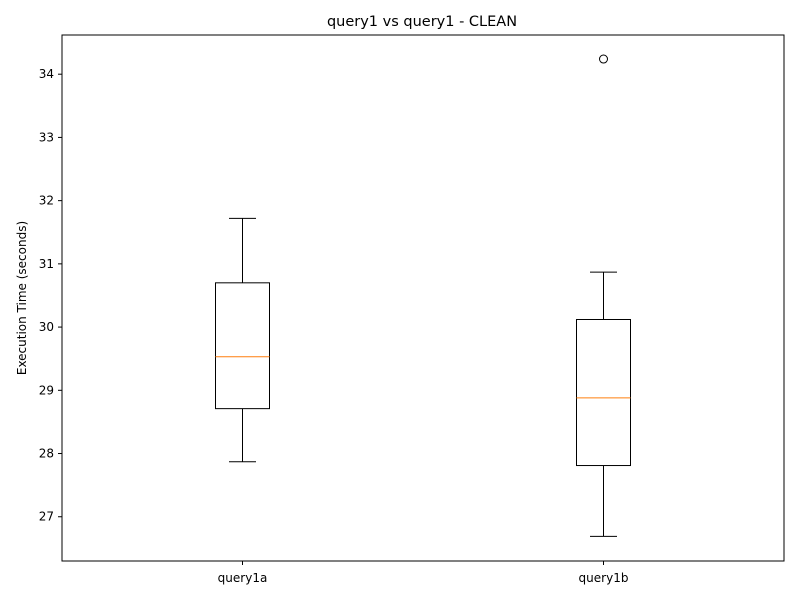 This screenshot has height=600, width=800. I want to click on box-query1b, so click(603, 295).